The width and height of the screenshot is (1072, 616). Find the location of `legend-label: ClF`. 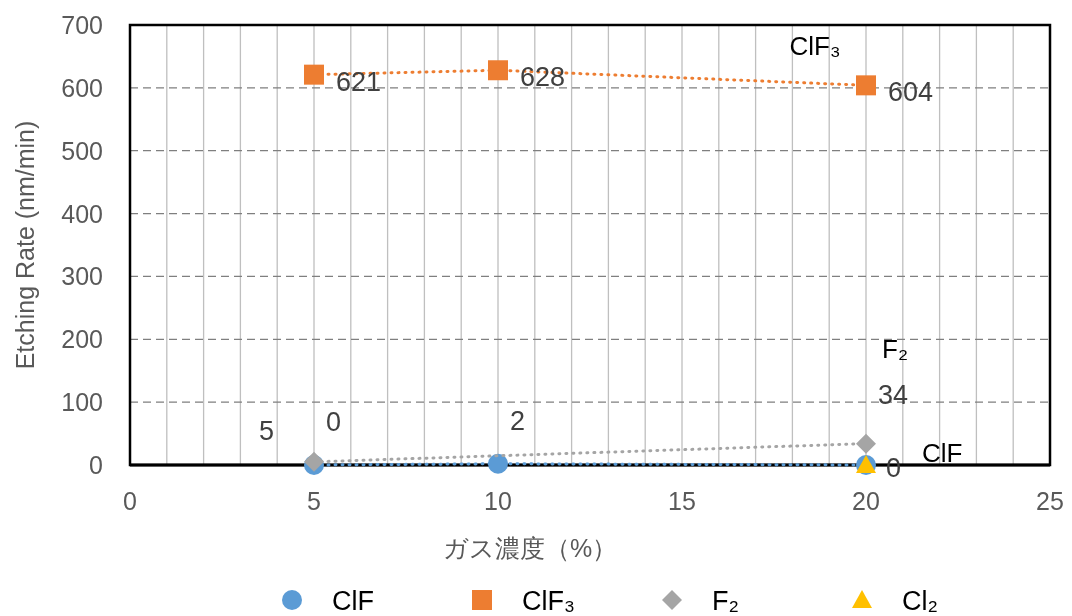

legend-label: ClF is located at coordinates (353, 601).